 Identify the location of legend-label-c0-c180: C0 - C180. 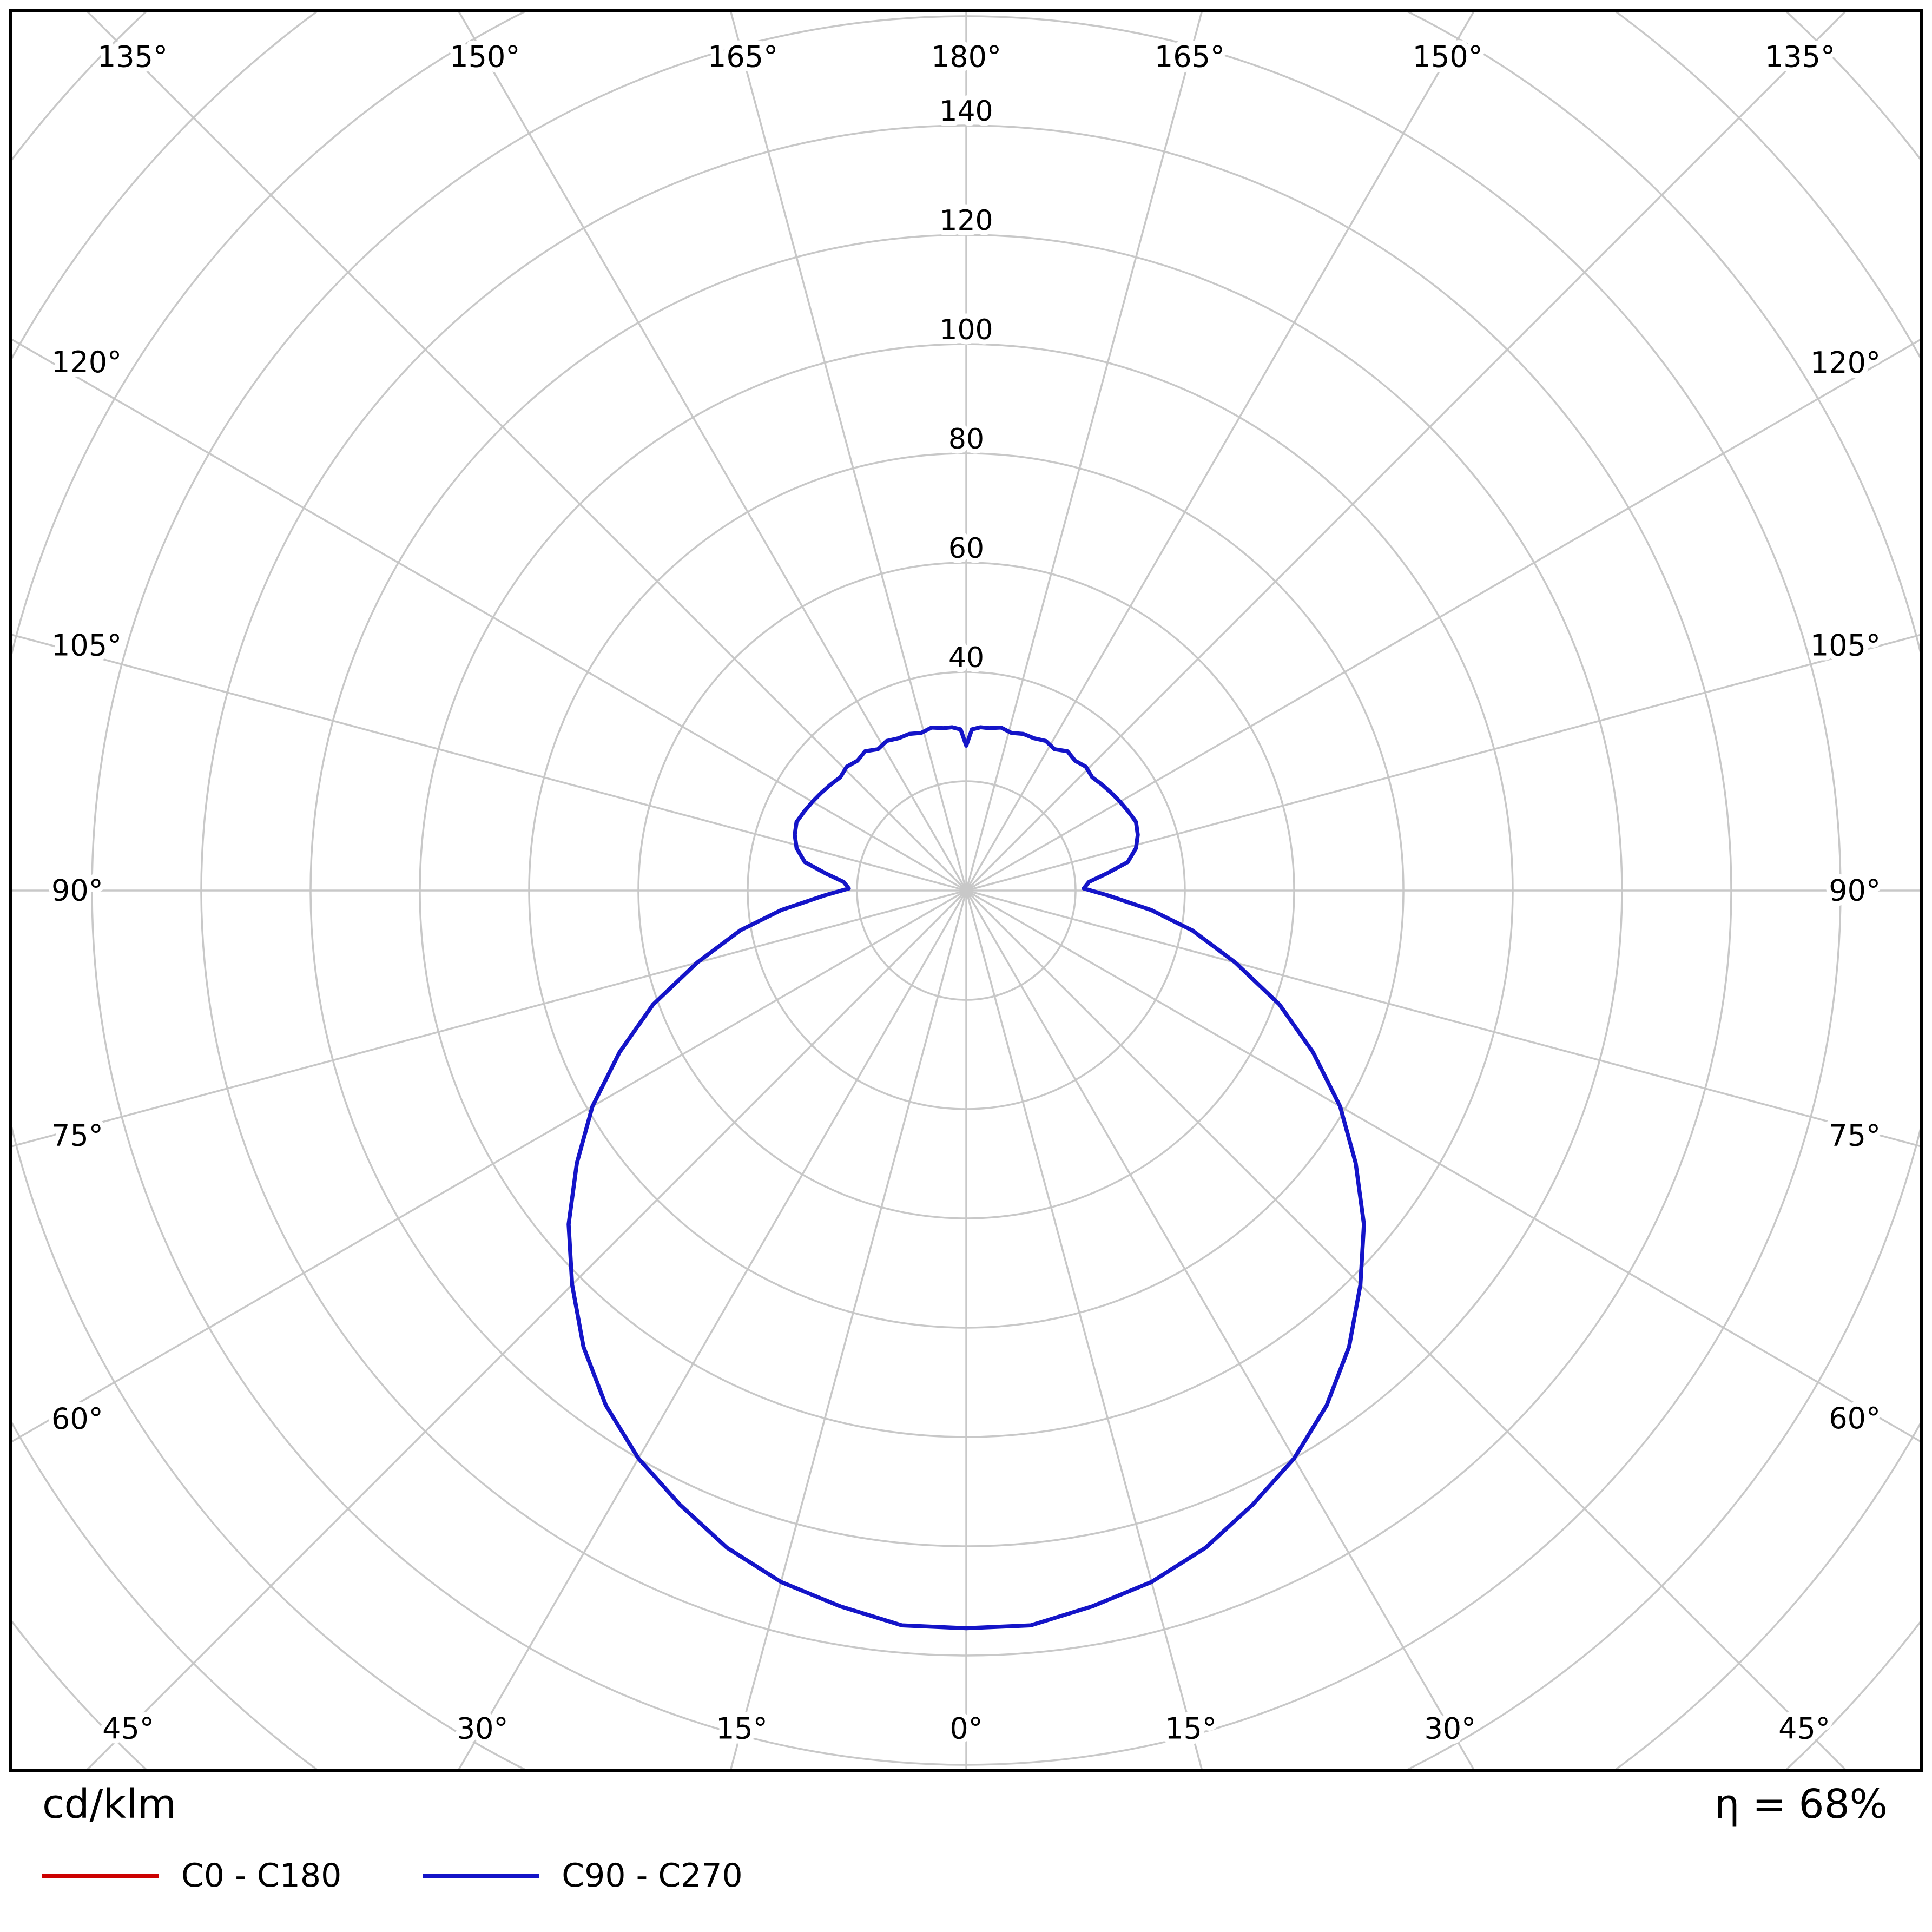
(261, 1876).